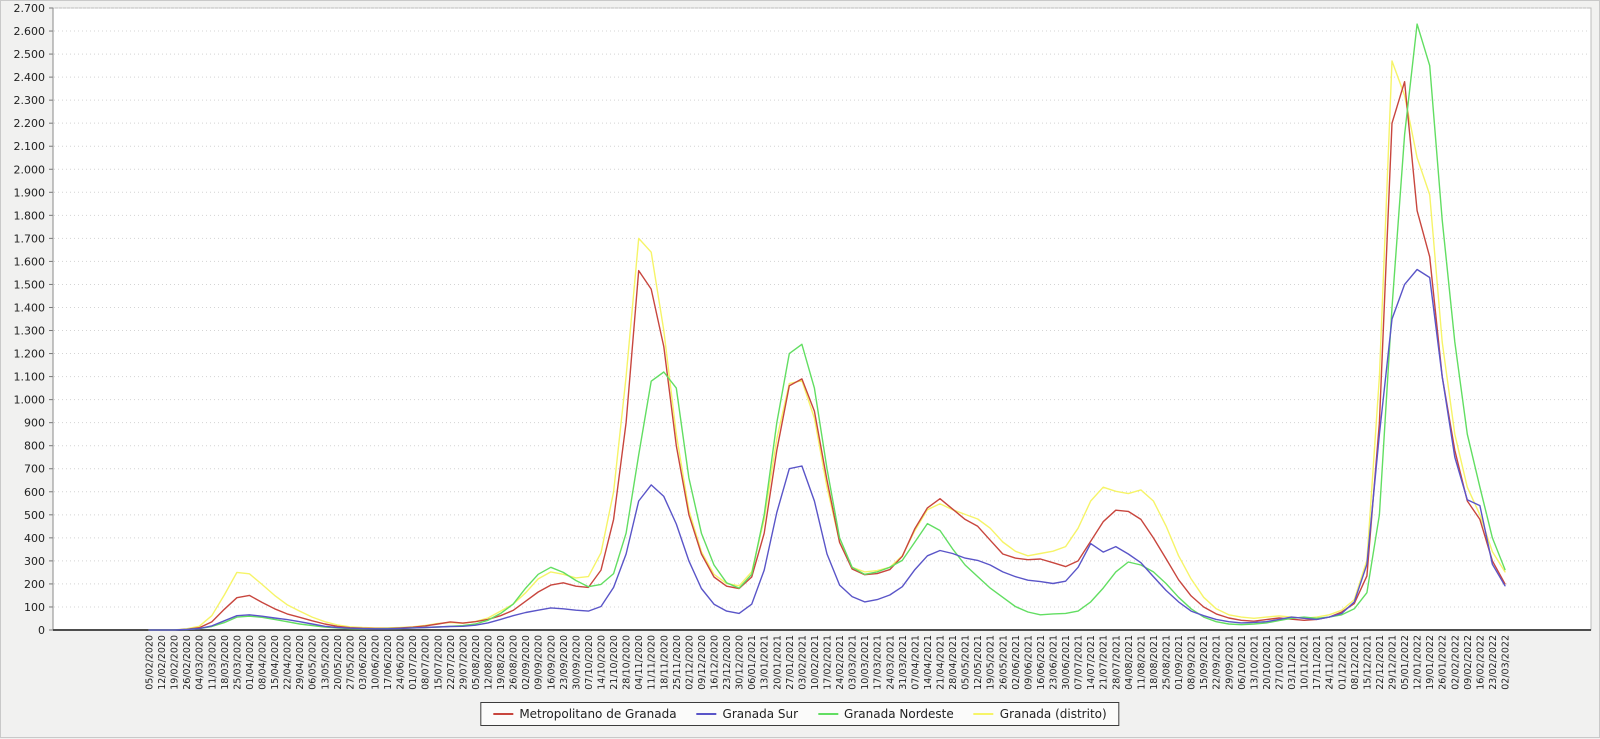 The height and width of the screenshot is (739, 1600). What do you see at coordinates (602, 662) in the screenshot?
I see `x-tick-label: 14/10/2020` at bounding box center [602, 662].